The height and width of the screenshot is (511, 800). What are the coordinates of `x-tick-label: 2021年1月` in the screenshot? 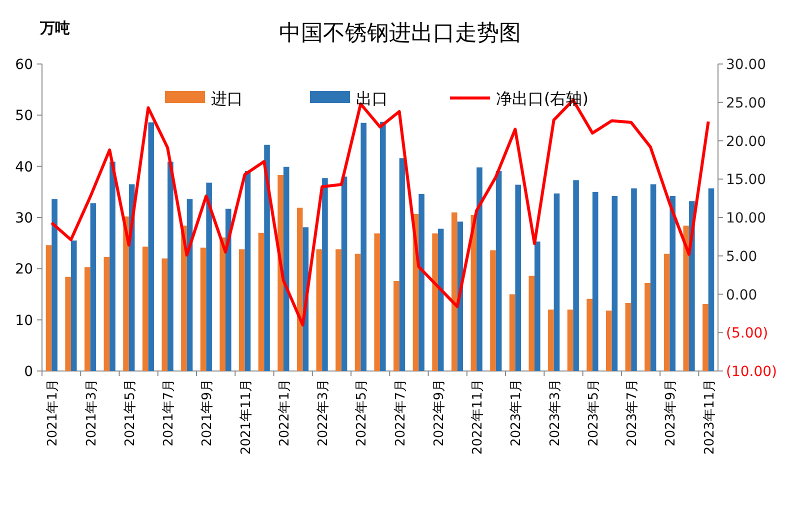 It's located at (53, 412).